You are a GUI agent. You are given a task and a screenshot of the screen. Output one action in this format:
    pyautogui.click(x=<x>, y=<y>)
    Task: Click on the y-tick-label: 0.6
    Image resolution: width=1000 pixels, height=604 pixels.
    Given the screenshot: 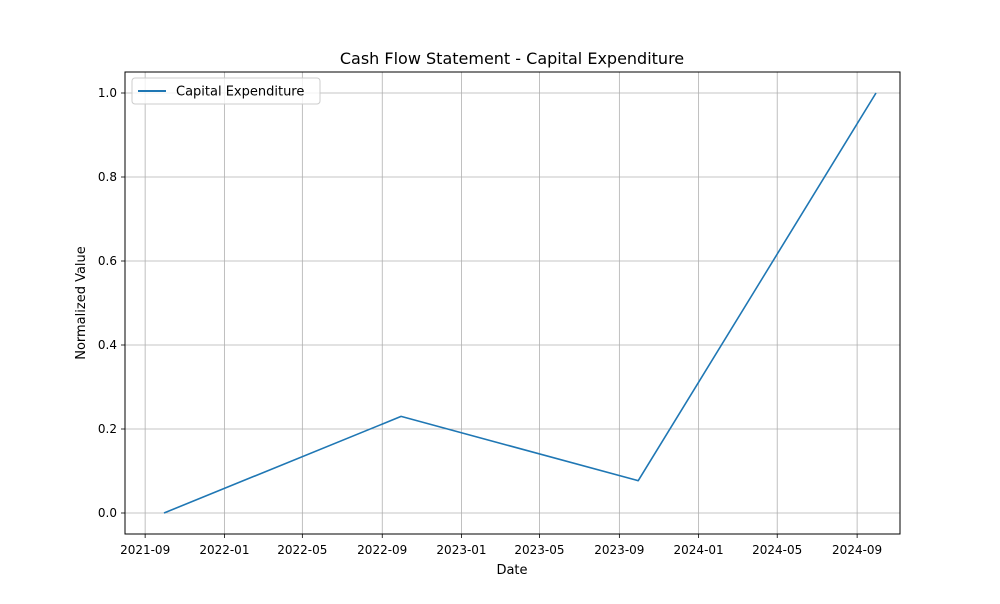 What is the action you would take?
    pyautogui.click(x=107, y=261)
    